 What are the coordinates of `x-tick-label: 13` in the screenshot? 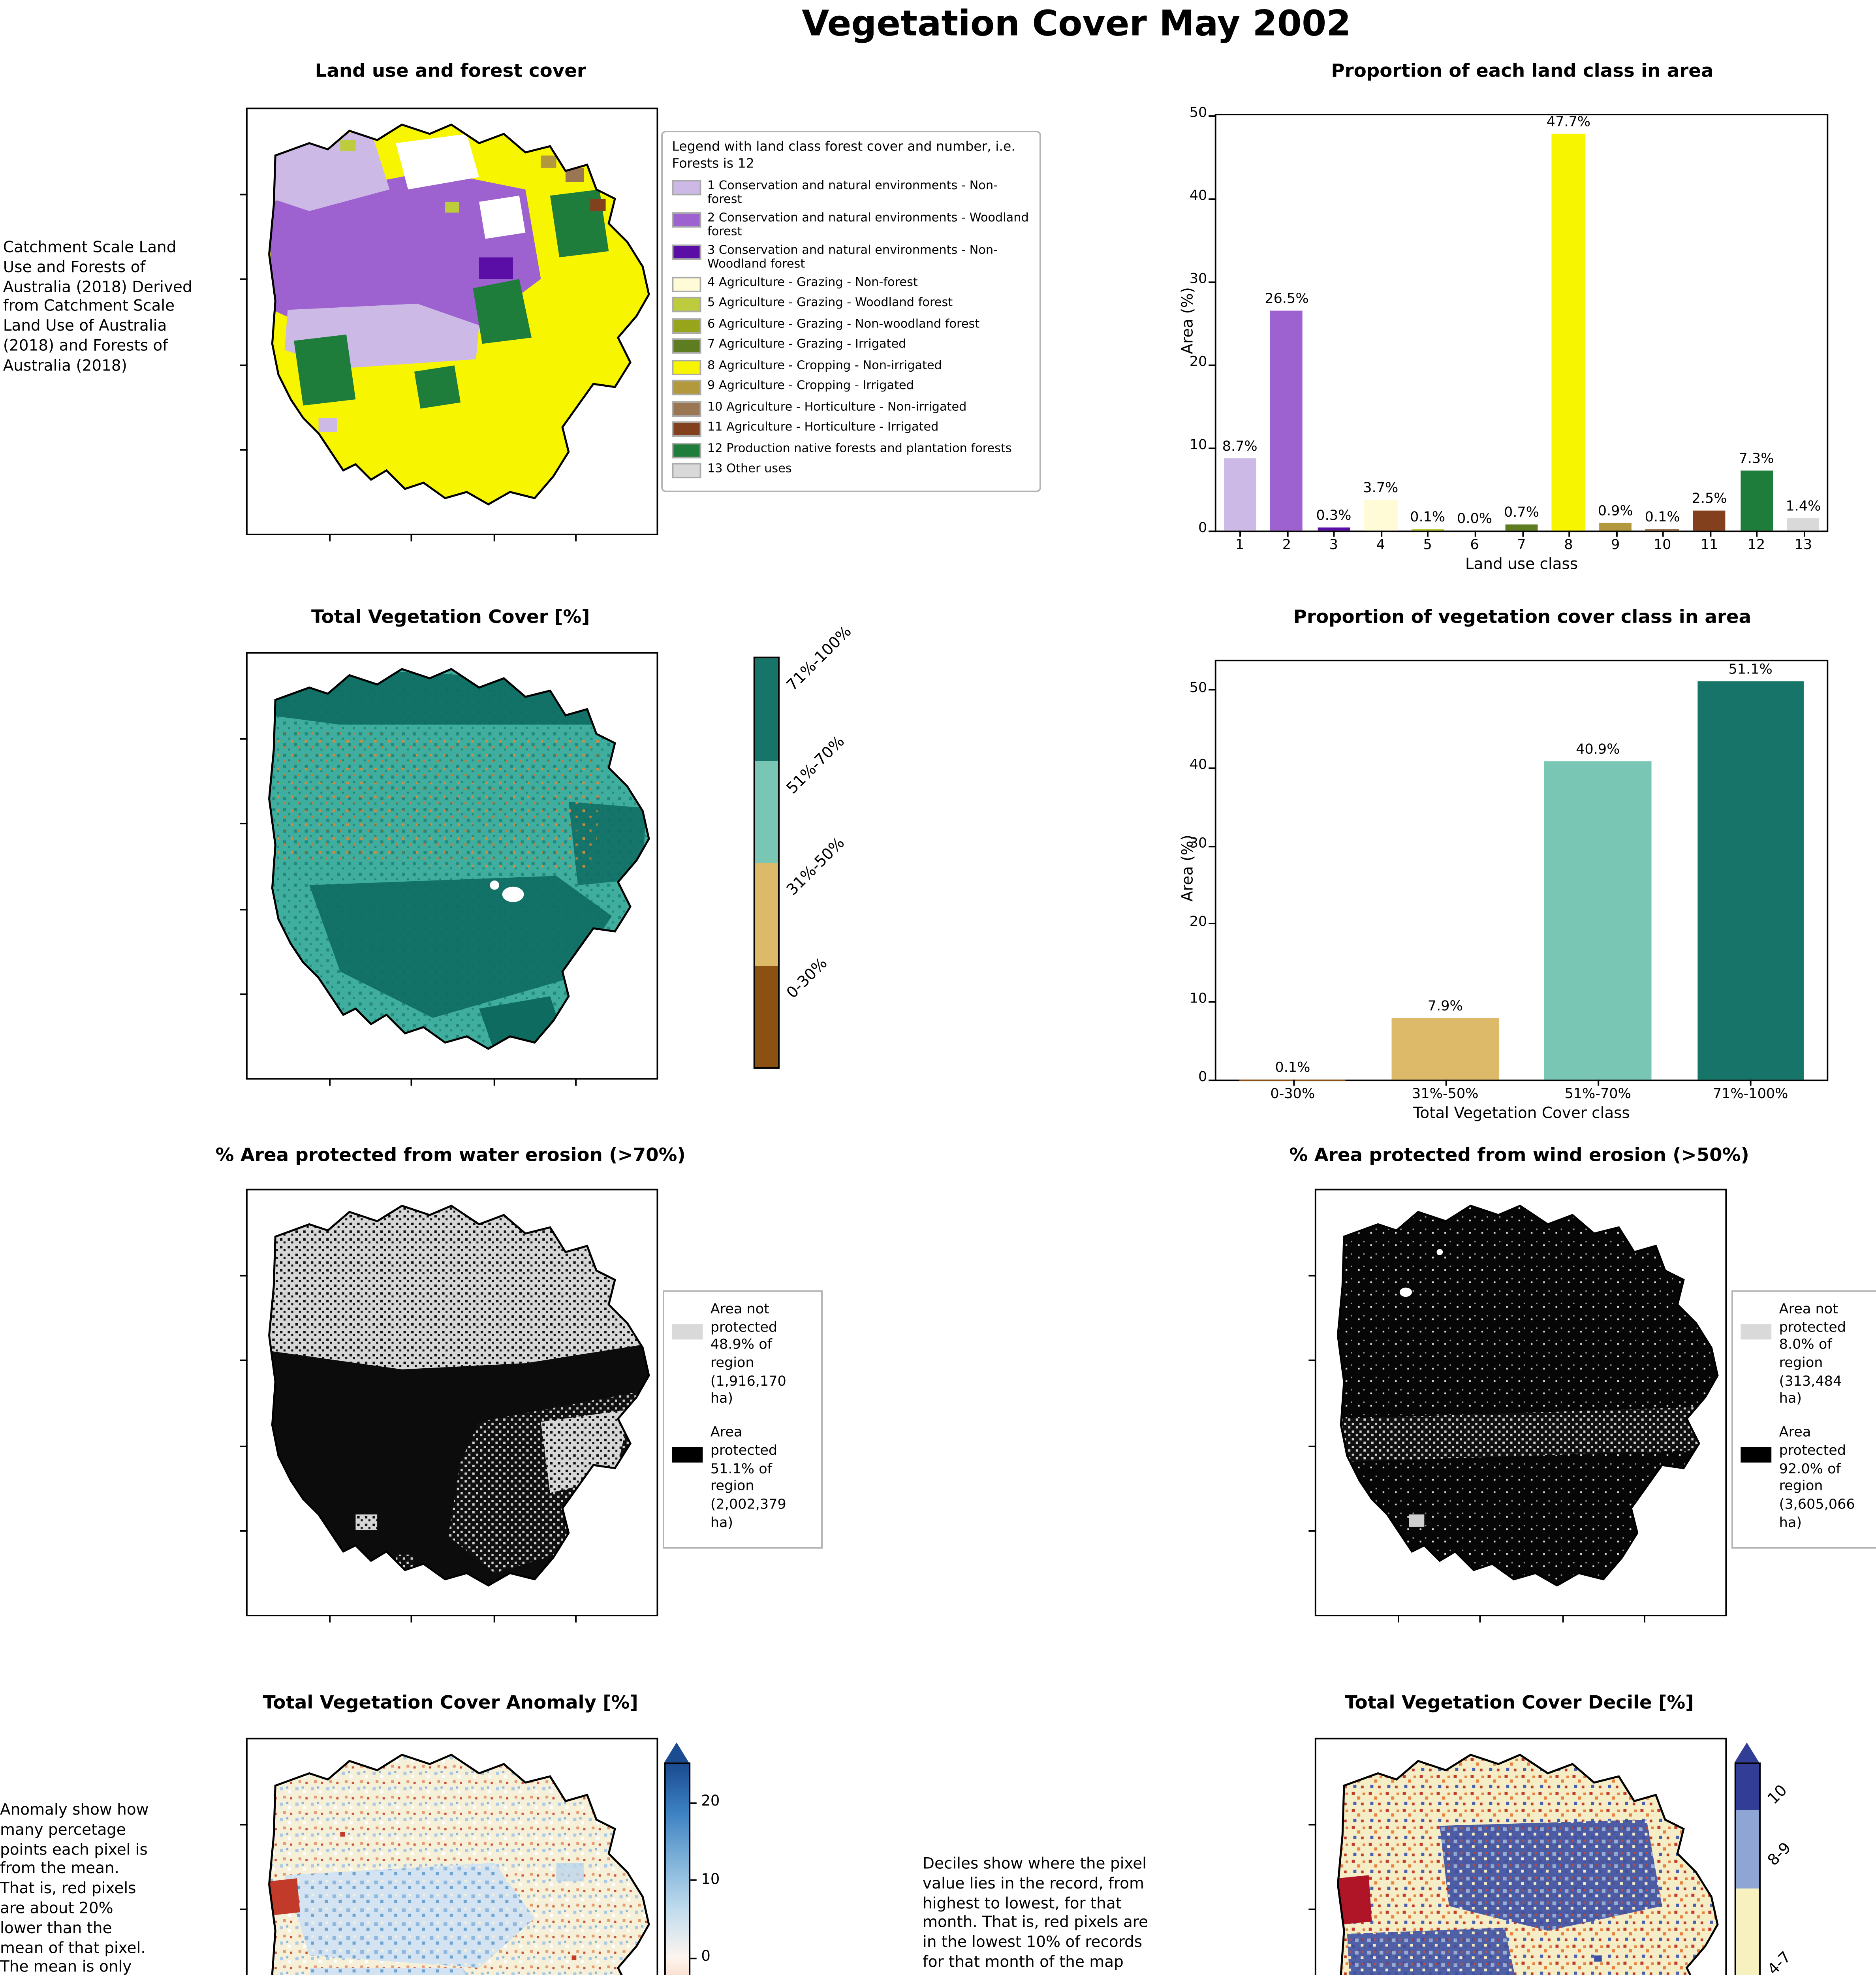 It's located at (1803, 546).